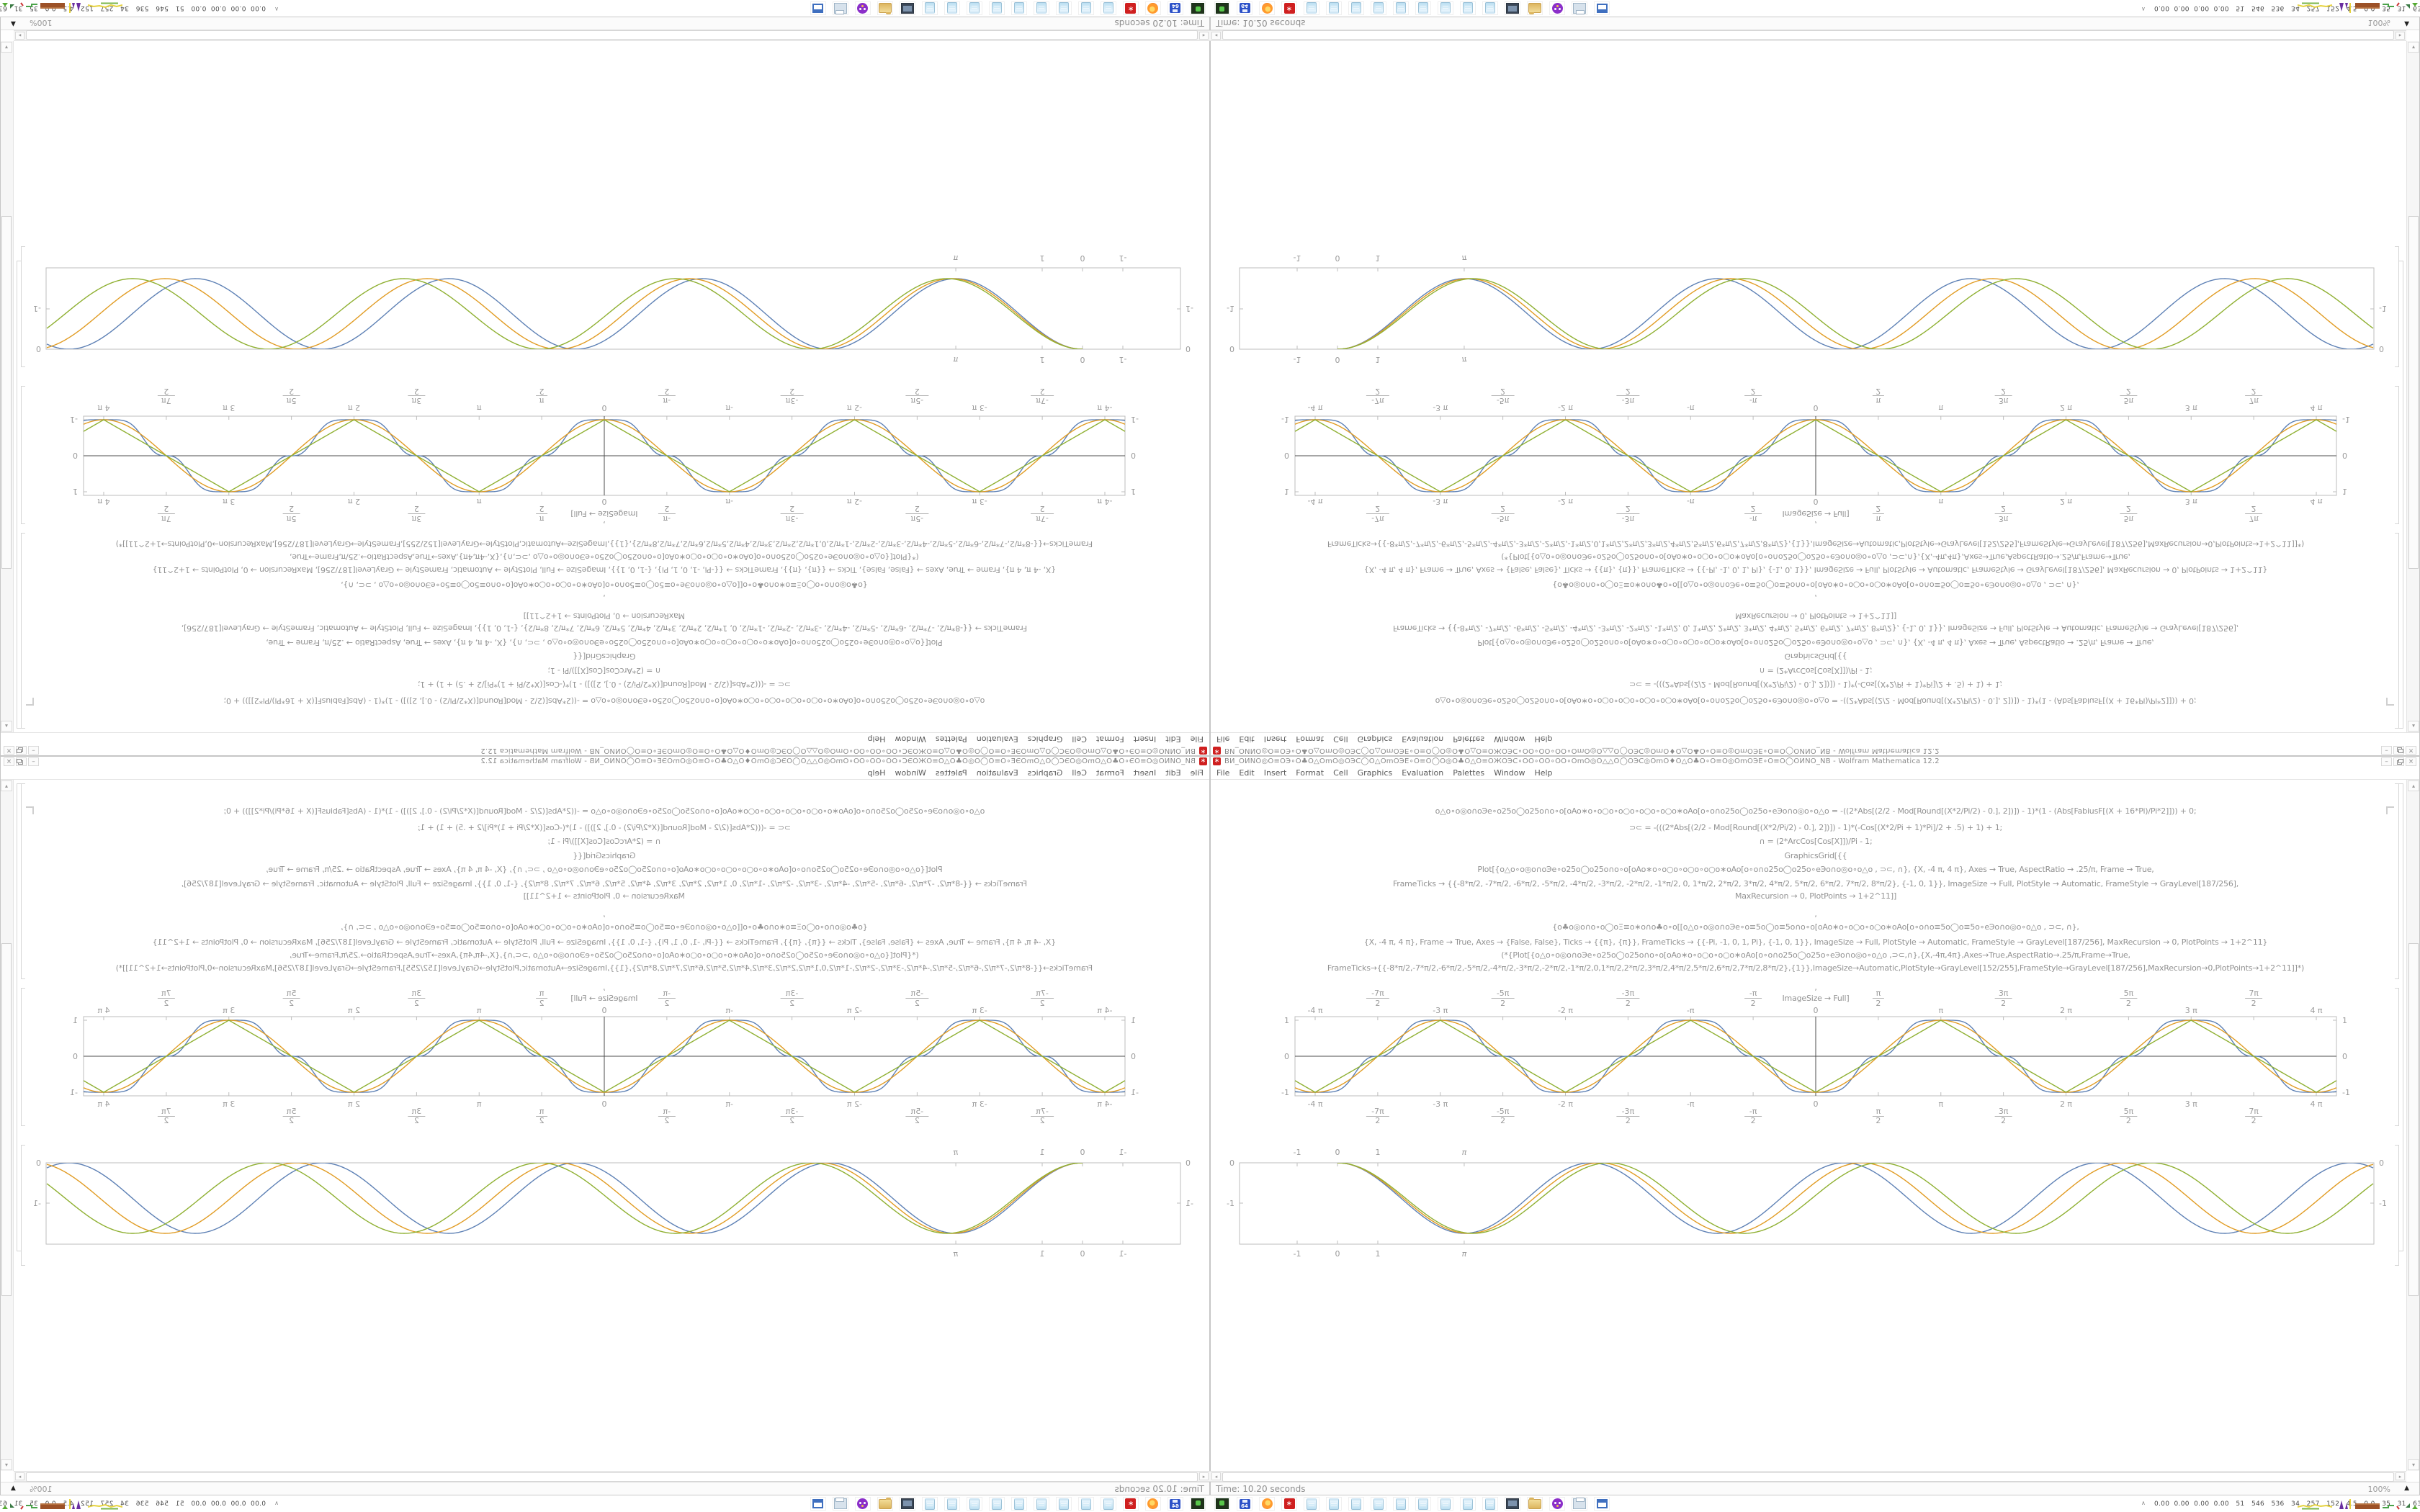 The height and width of the screenshot is (1512, 2420). I want to click on cell-bracket-plot1, so click(23, 455).